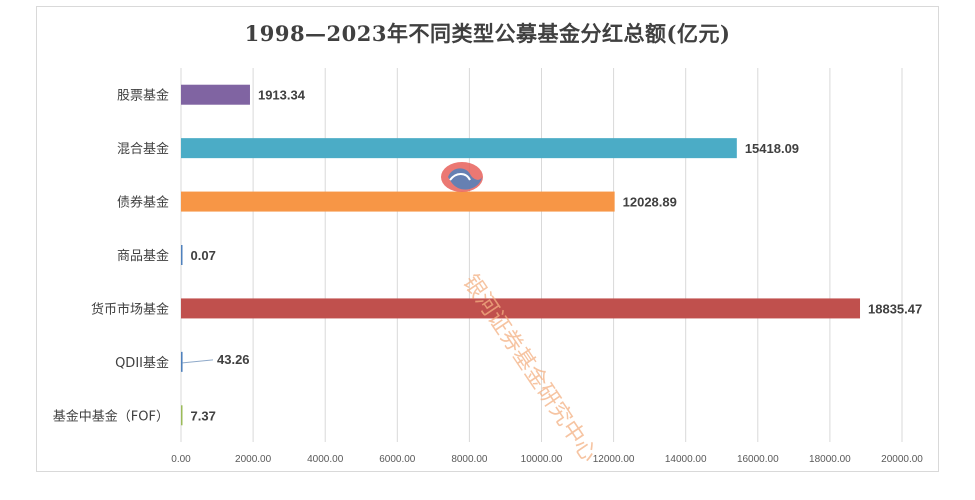 Image resolution: width=975 pixels, height=500 pixels. What do you see at coordinates (469, 459) in the screenshot?
I see `x-tick-label-4: 8000.00` at bounding box center [469, 459].